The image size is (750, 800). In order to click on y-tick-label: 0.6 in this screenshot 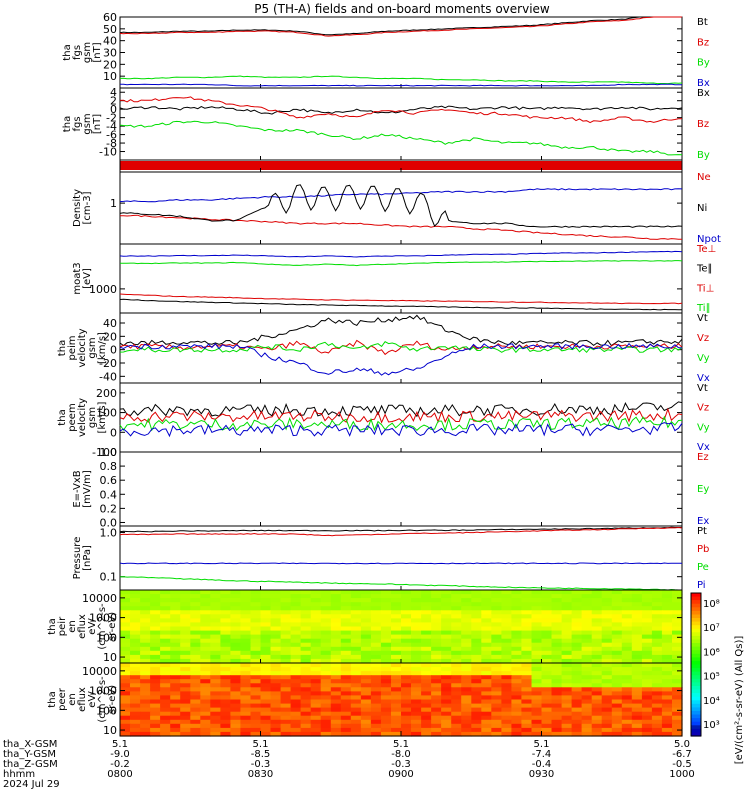, I will do `click(109, 480)`.